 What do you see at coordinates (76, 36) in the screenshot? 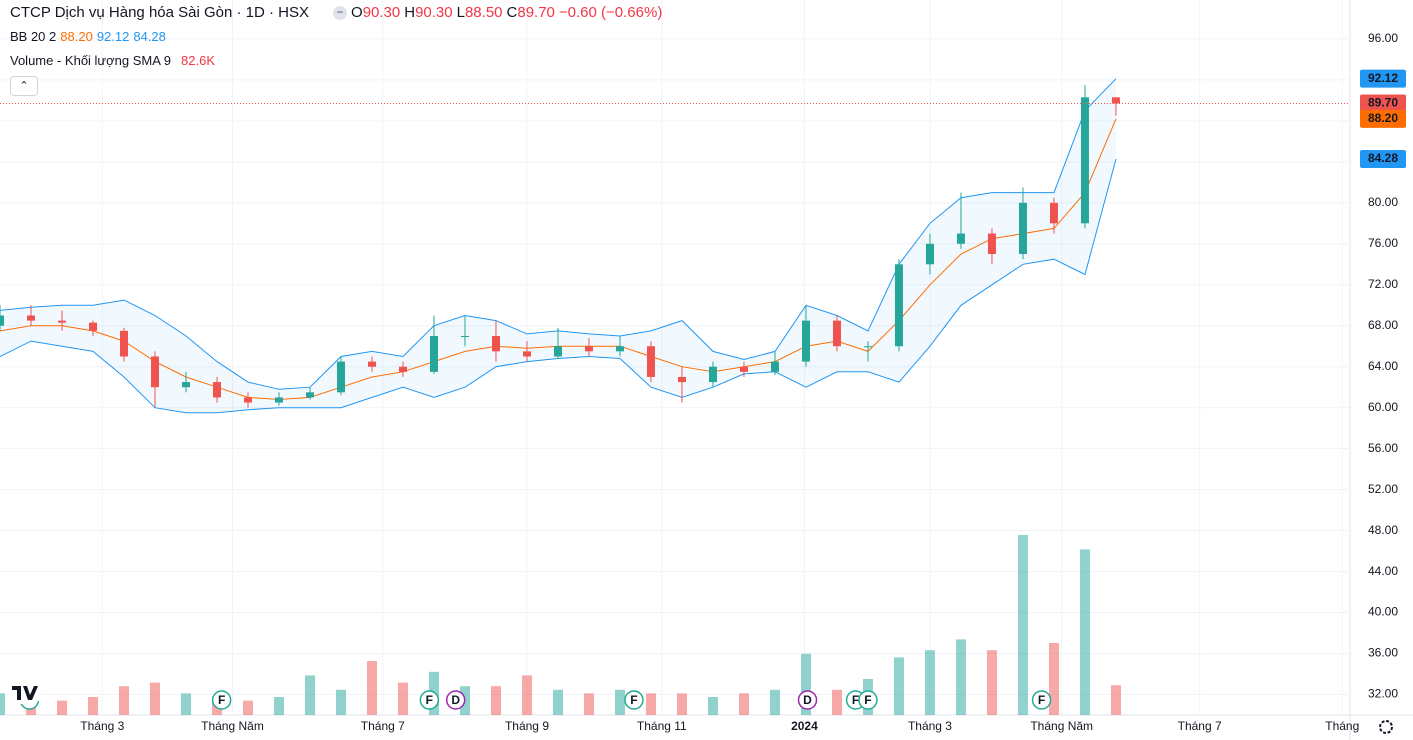
I see `bb-basis: 88.20` at bounding box center [76, 36].